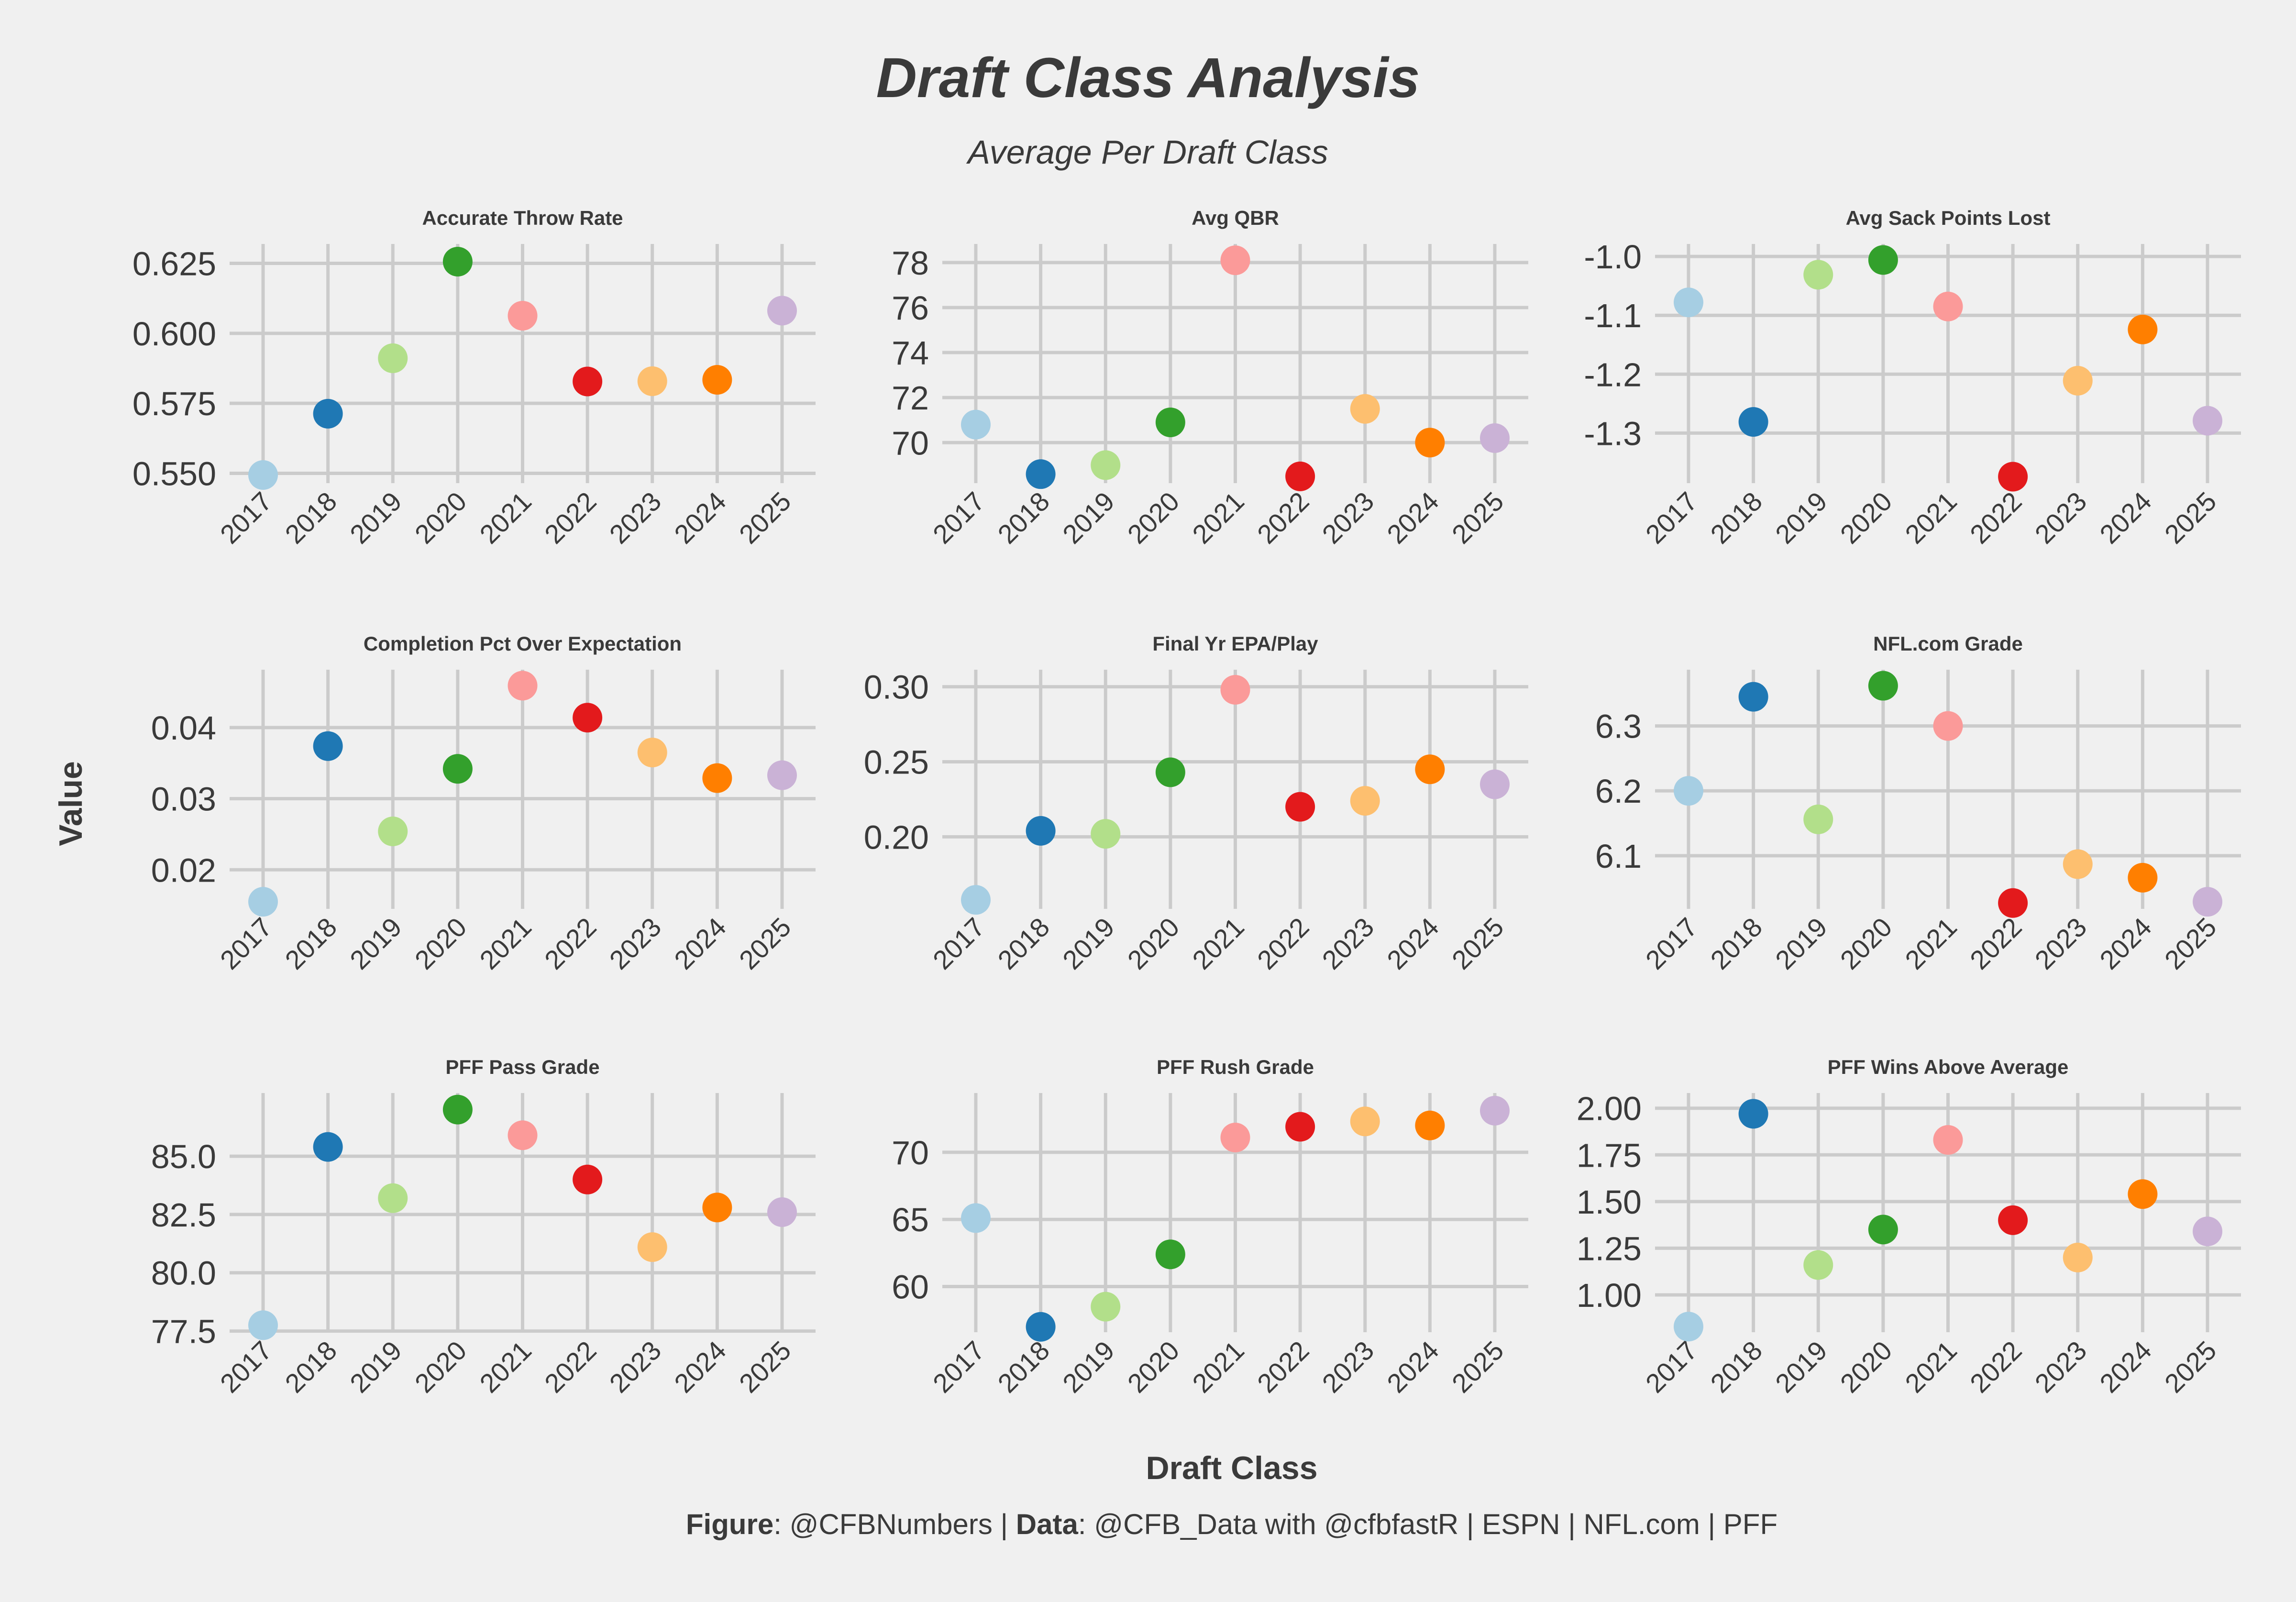 The height and width of the screenshot is (1602, 2296). What do you see at coordinates (910, 1219) in the screenshot?
I see `y-tick-label: 65` at bounding box center [910, 1219].